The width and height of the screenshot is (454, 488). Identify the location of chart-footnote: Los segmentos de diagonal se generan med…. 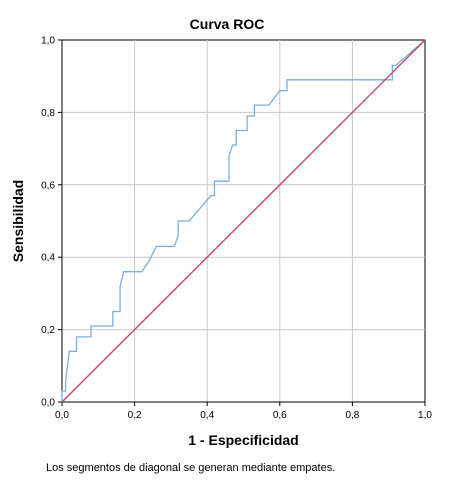
(191, 468).